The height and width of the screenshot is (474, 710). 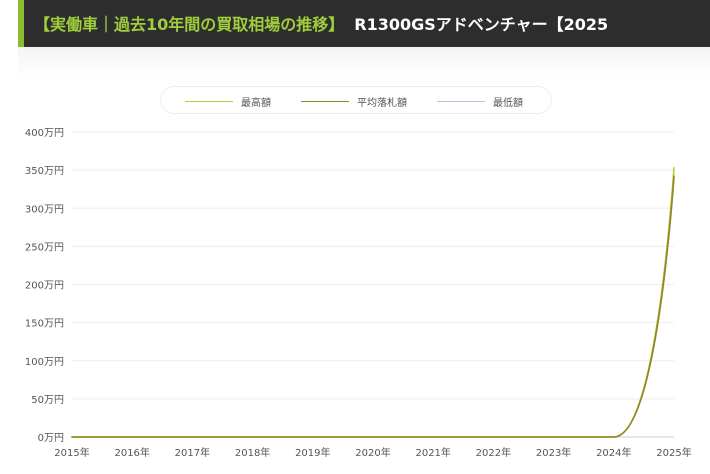 What do you see at coordinates (44, 247) in the screenshot?
I see `y-tick-label: 250万円` at bounding box center [44, 247].